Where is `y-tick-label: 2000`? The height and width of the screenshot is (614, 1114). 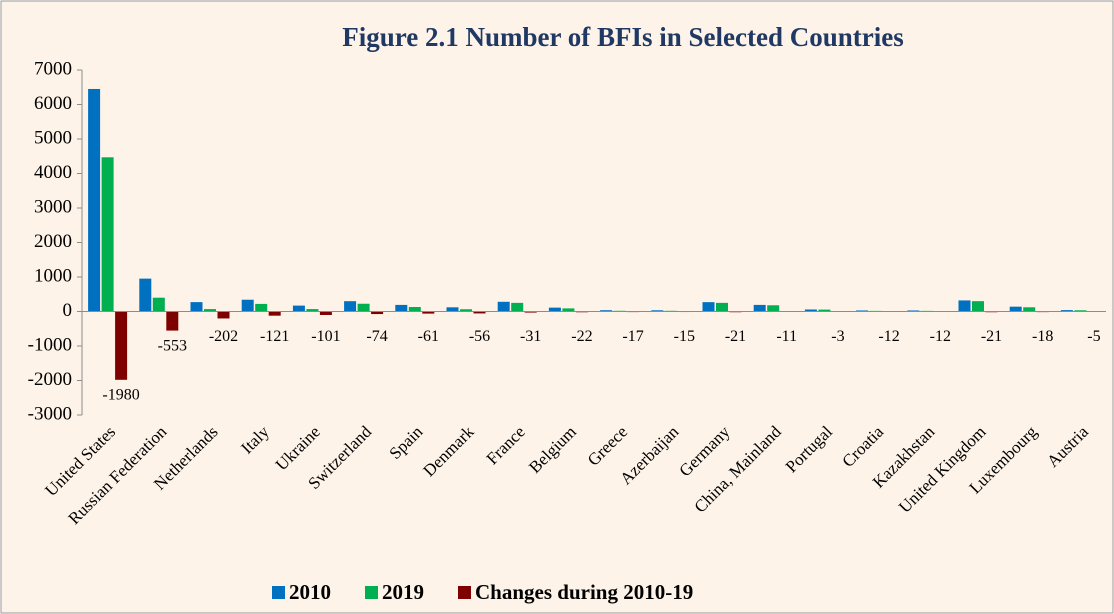 y-tick-label: 2000 is located at coordinates (53, 241).